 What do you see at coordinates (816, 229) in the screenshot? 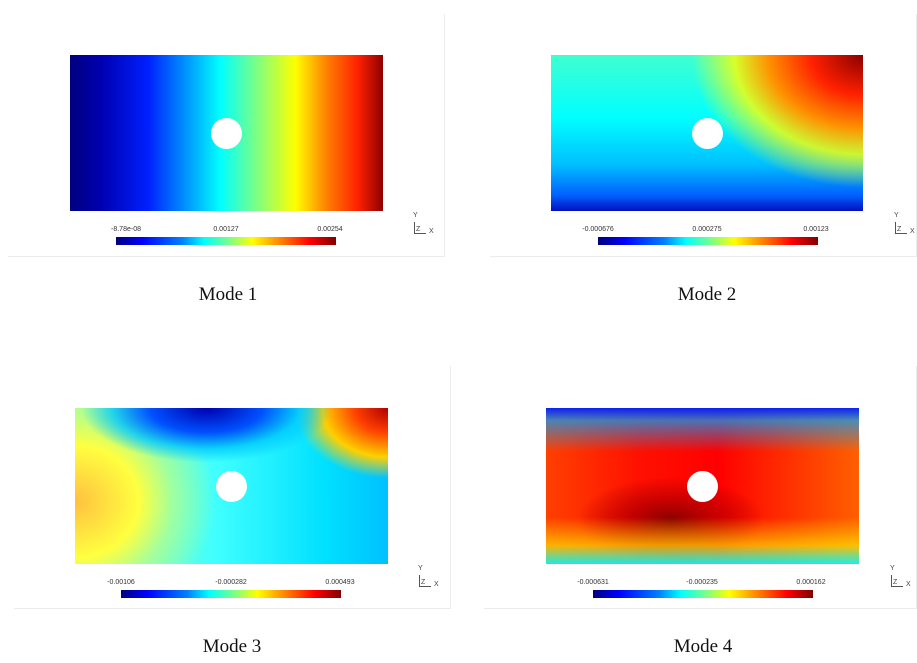
I see `mode-2-tick-max: 0.00123` at bounding box center [816, 229].